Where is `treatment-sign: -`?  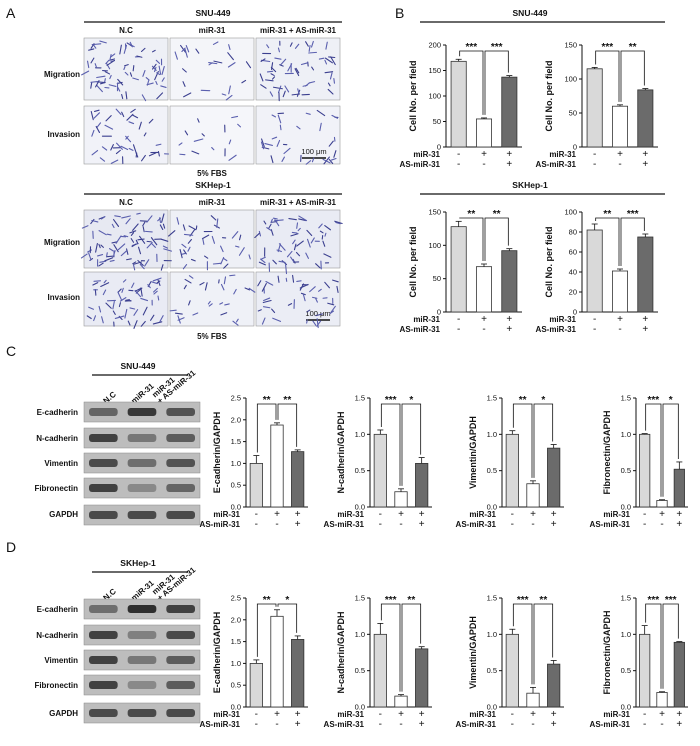 treatment-sign: - is located at coordinates (483, 164).